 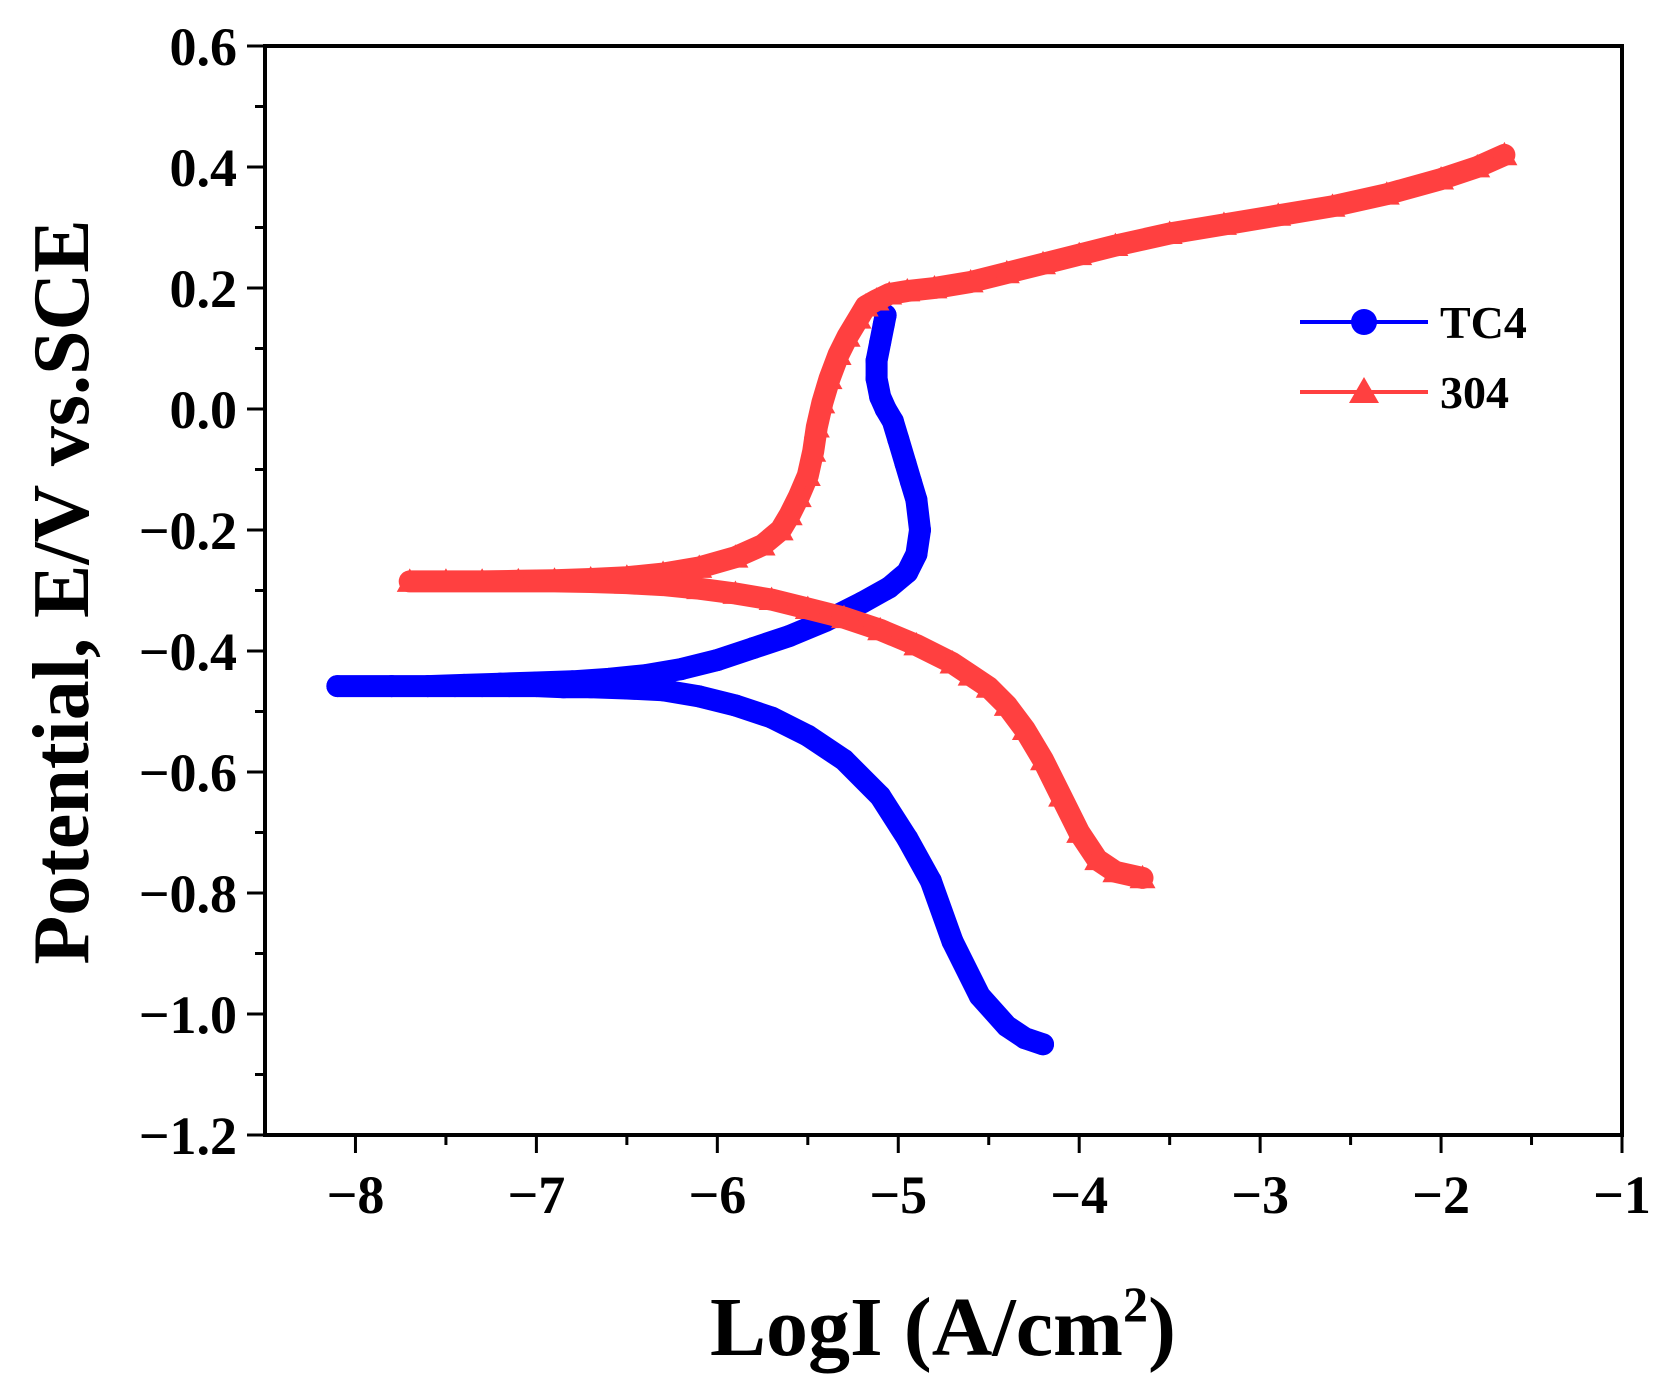 I want to click on y-tick-label: 0.0, so click(x=204, y=410).